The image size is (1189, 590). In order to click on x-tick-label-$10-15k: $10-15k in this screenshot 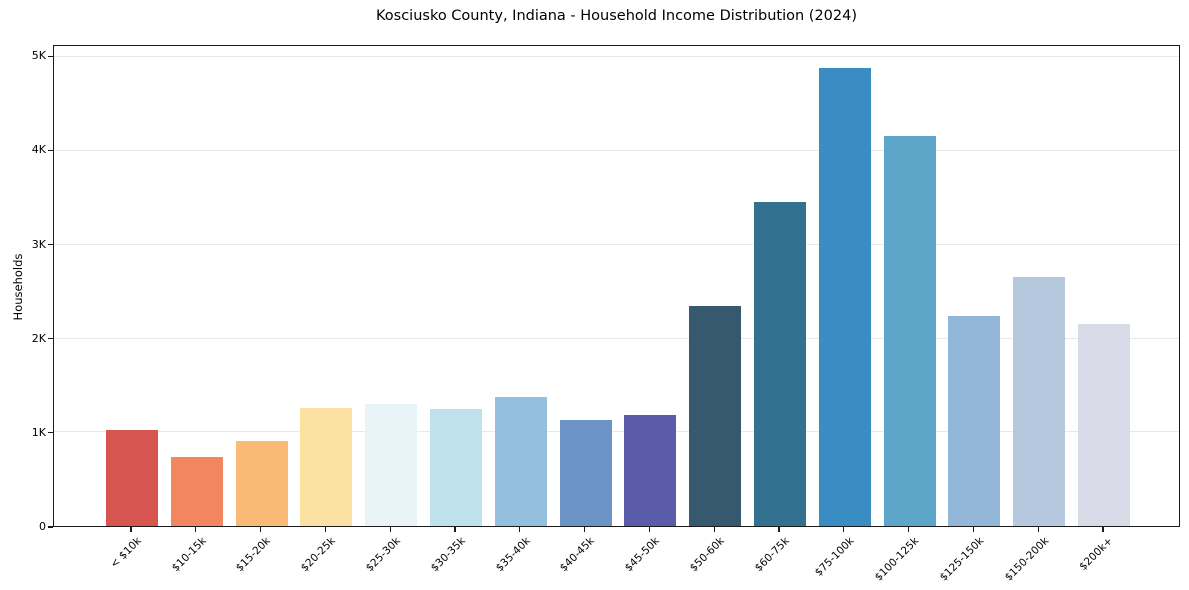, I will do `click(189, 555)`.